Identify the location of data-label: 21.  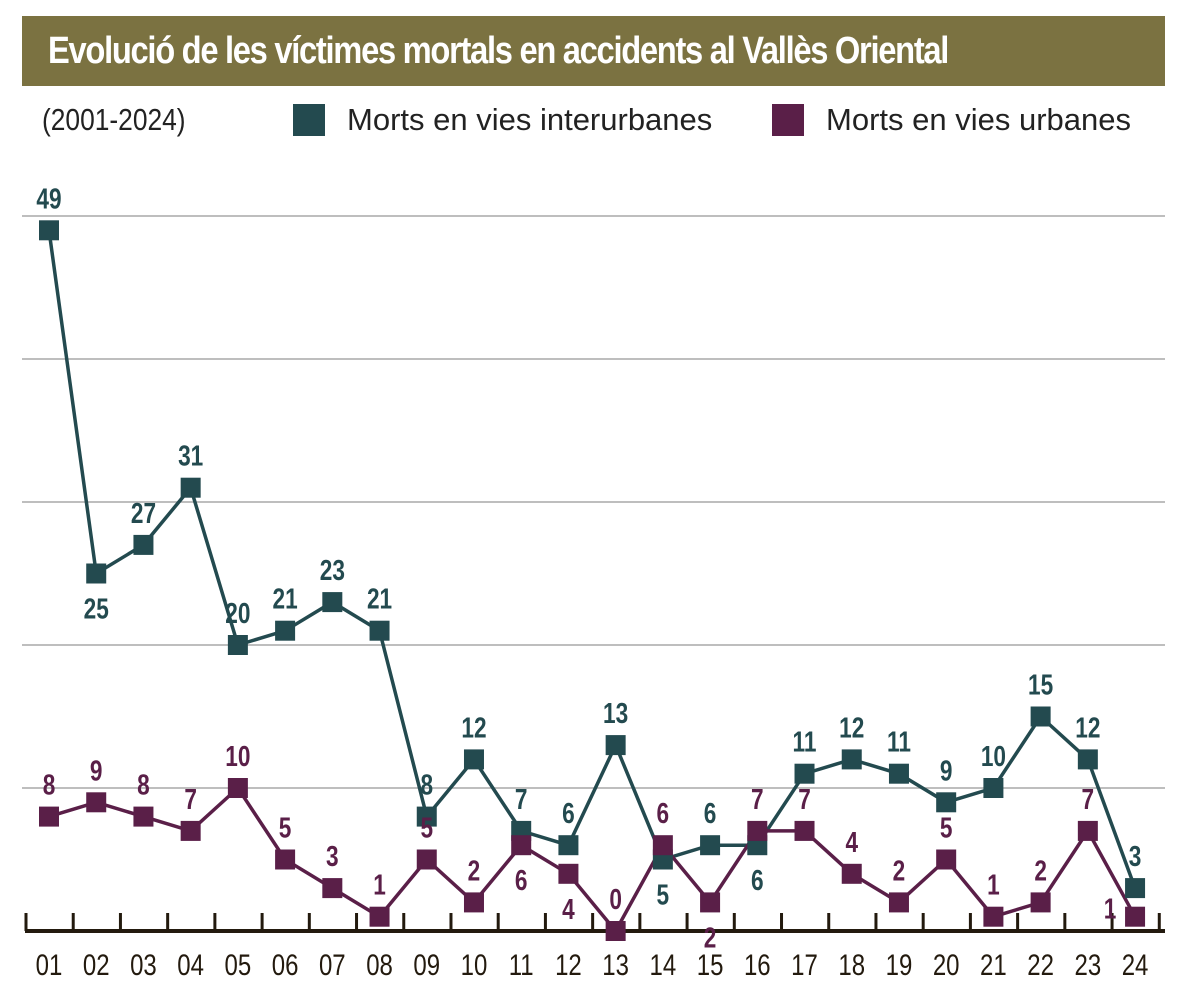
(285, 598).